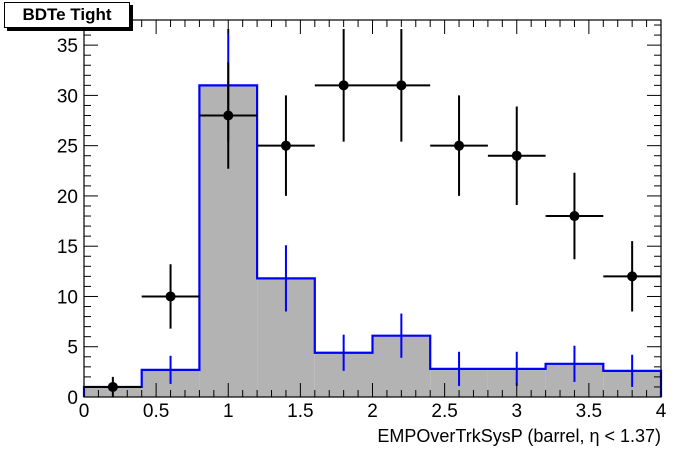 The image size is (696, 472). Describe the element at coordinates (661, 411) in the screenshot. I see `x-tick-label: 4` at that location.